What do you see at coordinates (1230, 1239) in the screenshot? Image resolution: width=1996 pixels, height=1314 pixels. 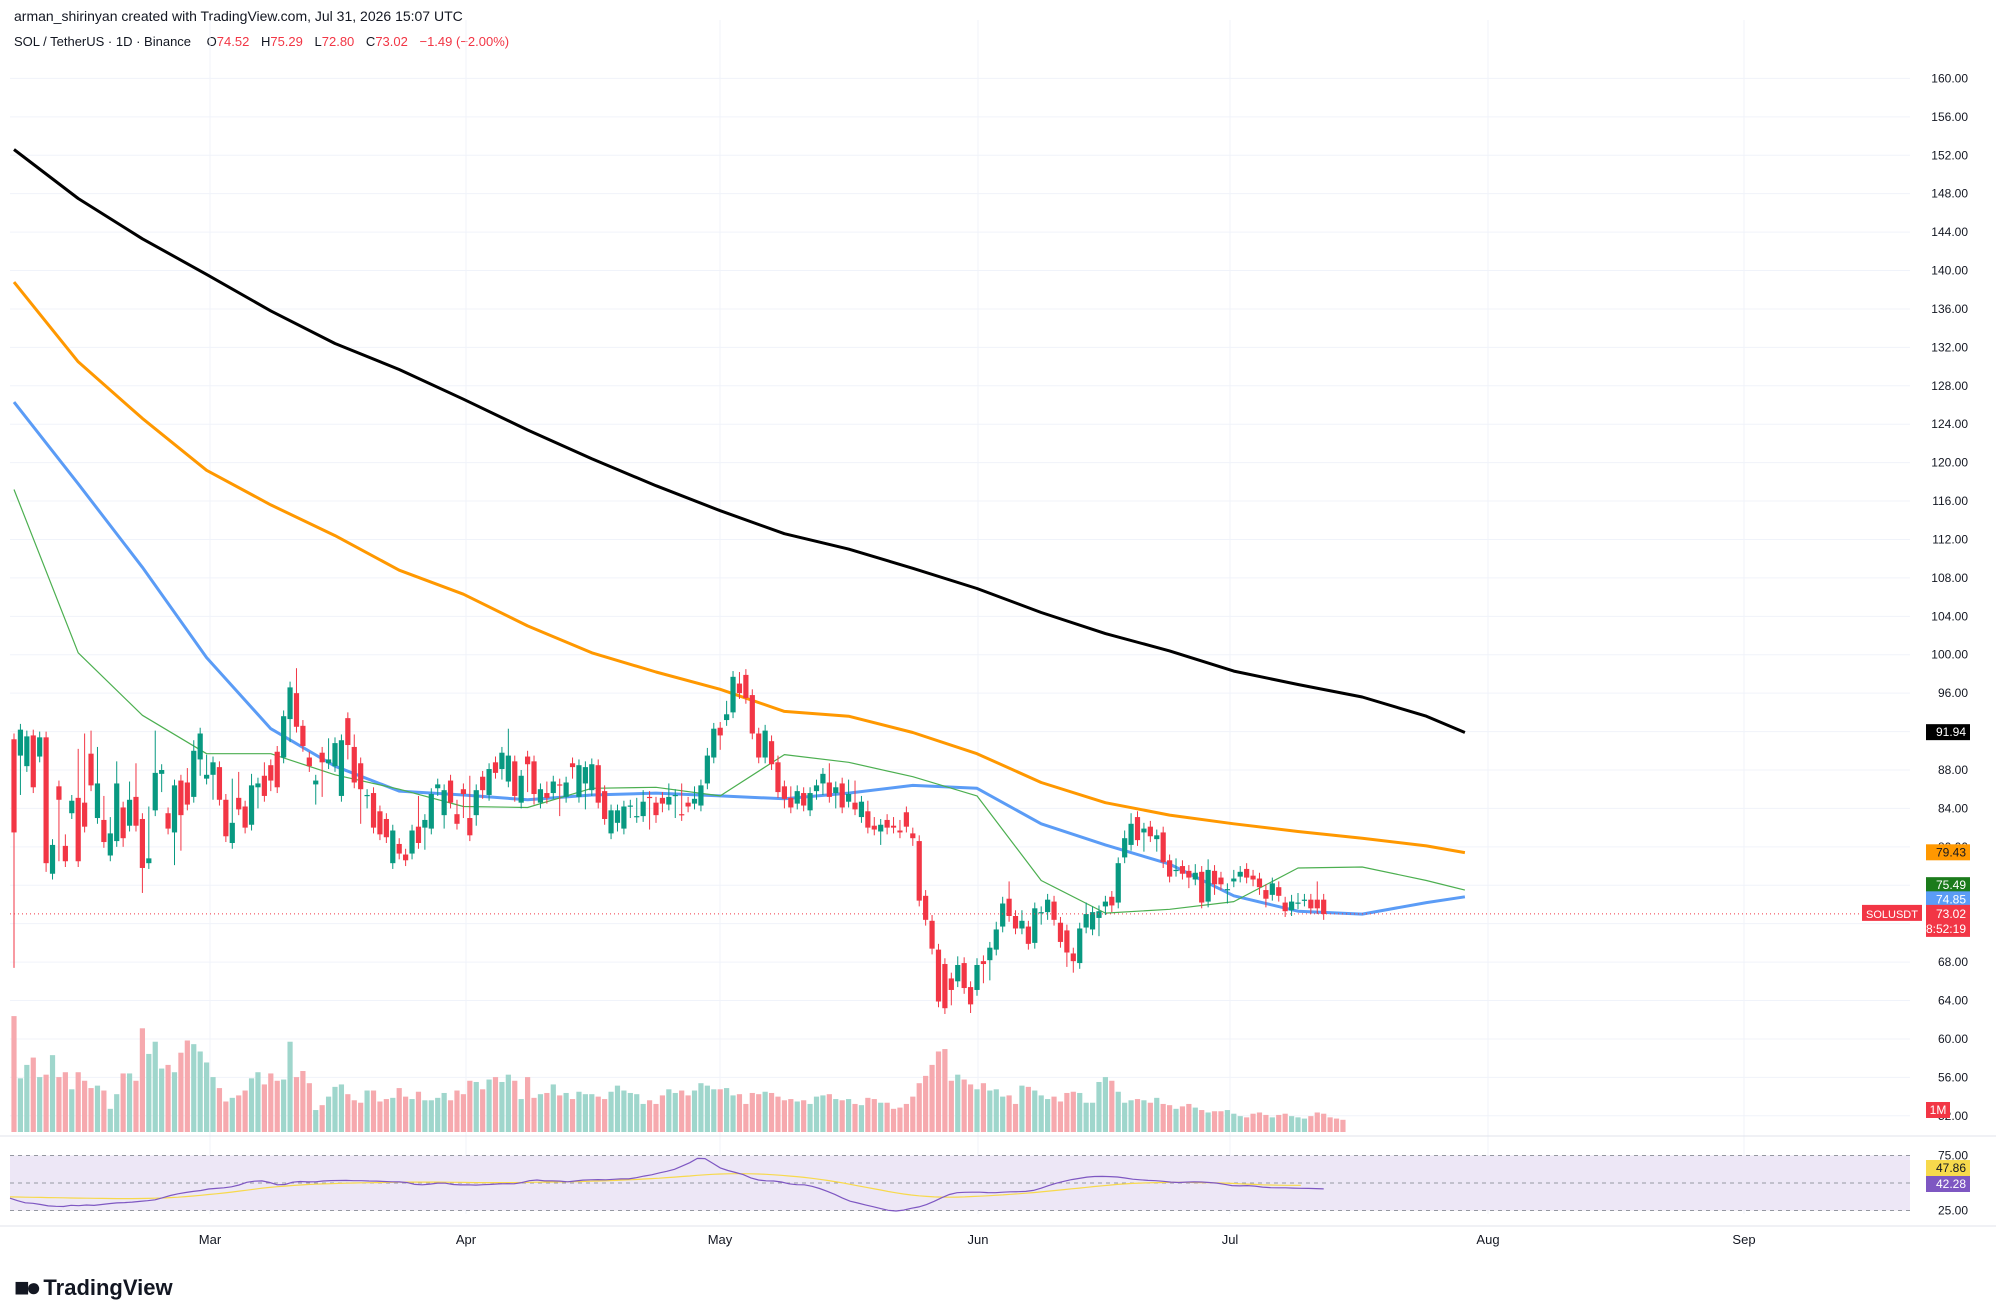 I see `time-tick-label: Jul` at bounding box center [1230, 1239].